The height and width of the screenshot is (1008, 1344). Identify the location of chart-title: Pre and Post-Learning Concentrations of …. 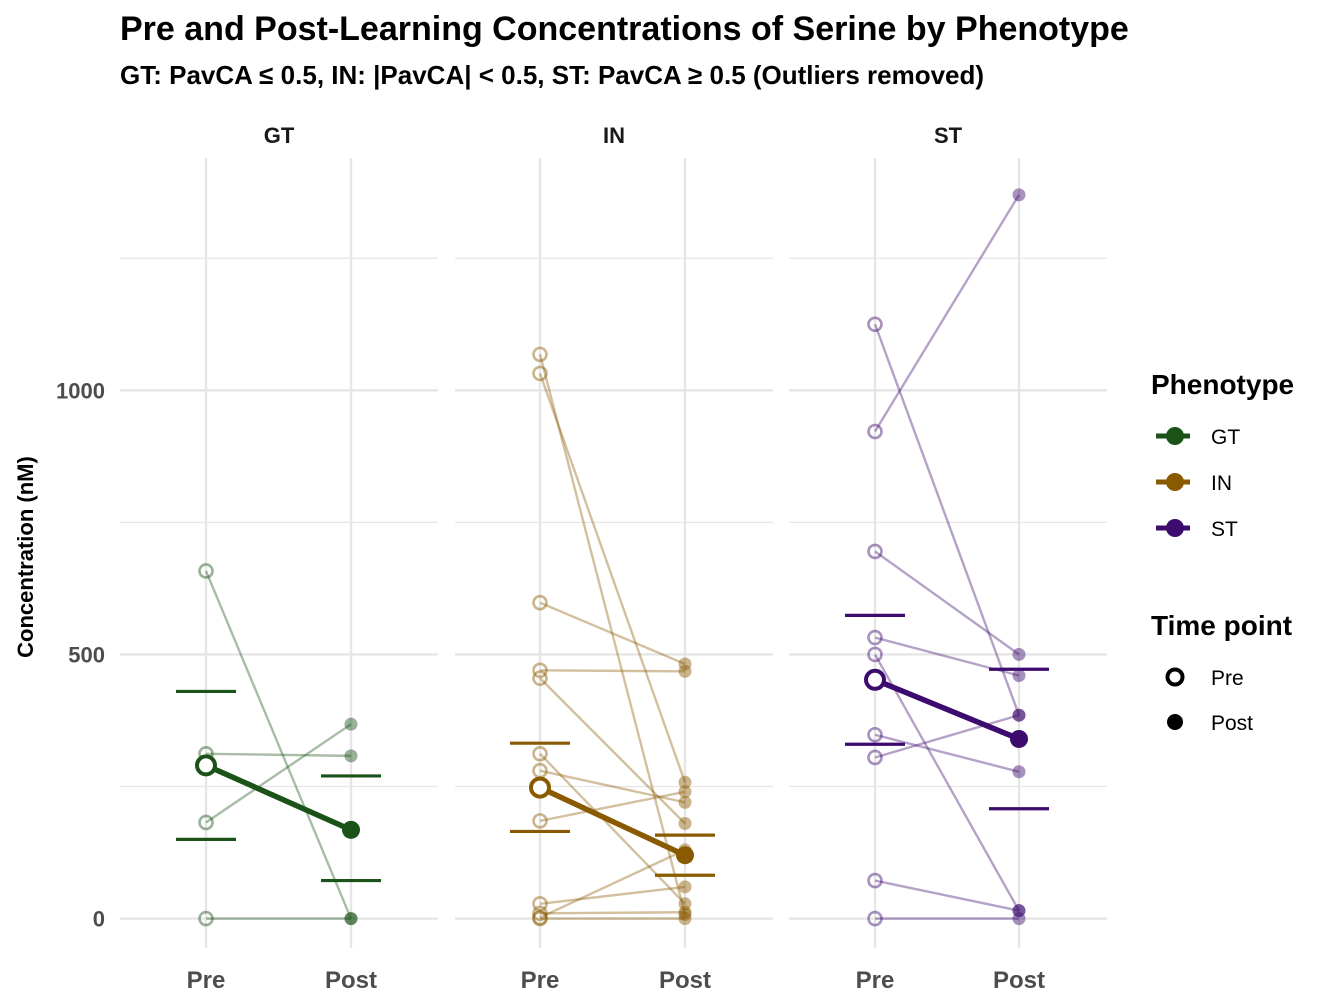
(624, 29).